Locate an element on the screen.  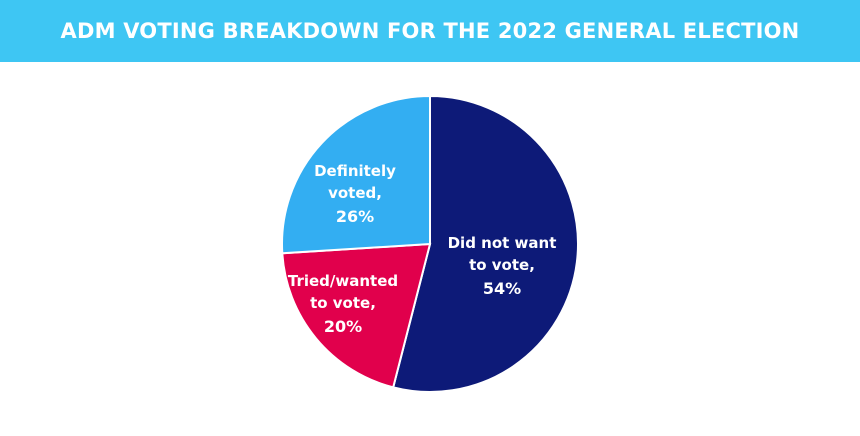
pie-slice-definitely-voted is located at coordinates (356, 174).